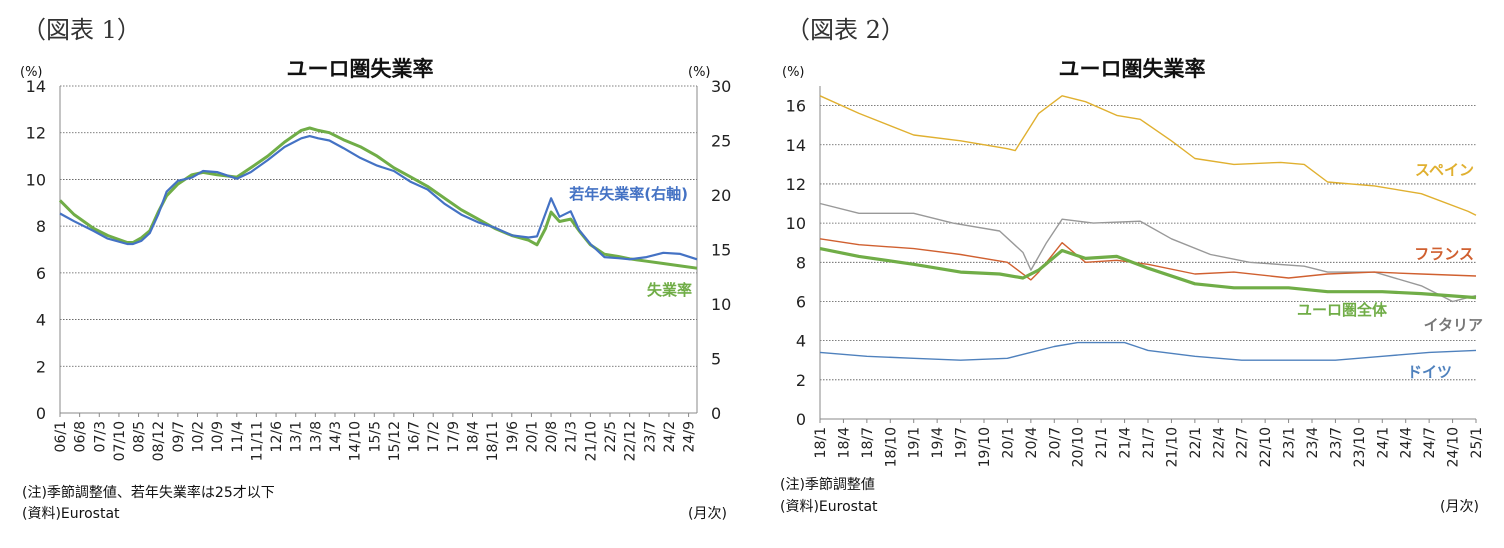  What do you see at coordinates (829, 507) in the screenshot?
I see `figure2-source: (資料)Eurostat` at bounding box center [829, 507].